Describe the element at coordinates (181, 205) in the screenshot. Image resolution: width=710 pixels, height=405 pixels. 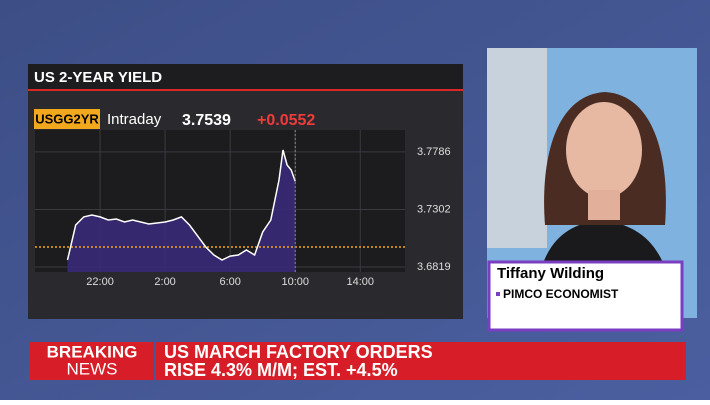
I see `line` at that location.